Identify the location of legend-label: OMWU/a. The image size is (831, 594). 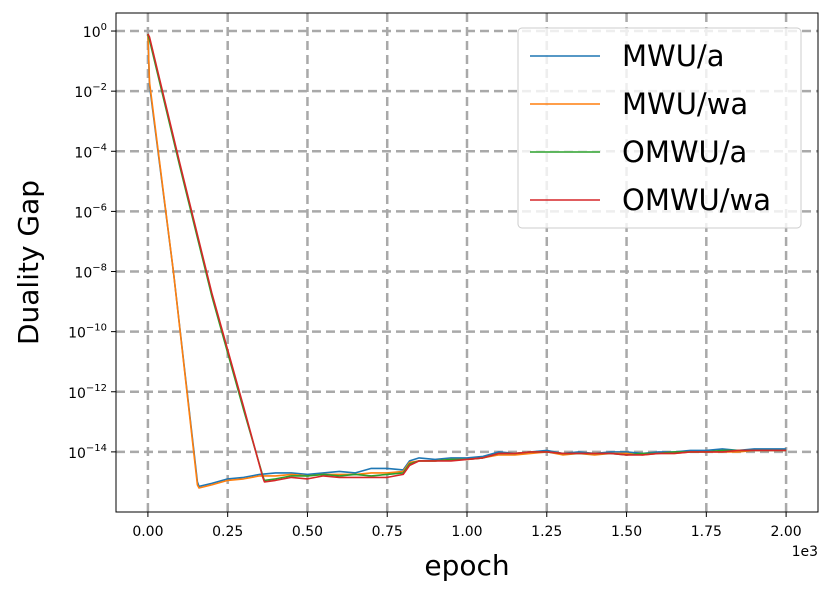
(684, 152).